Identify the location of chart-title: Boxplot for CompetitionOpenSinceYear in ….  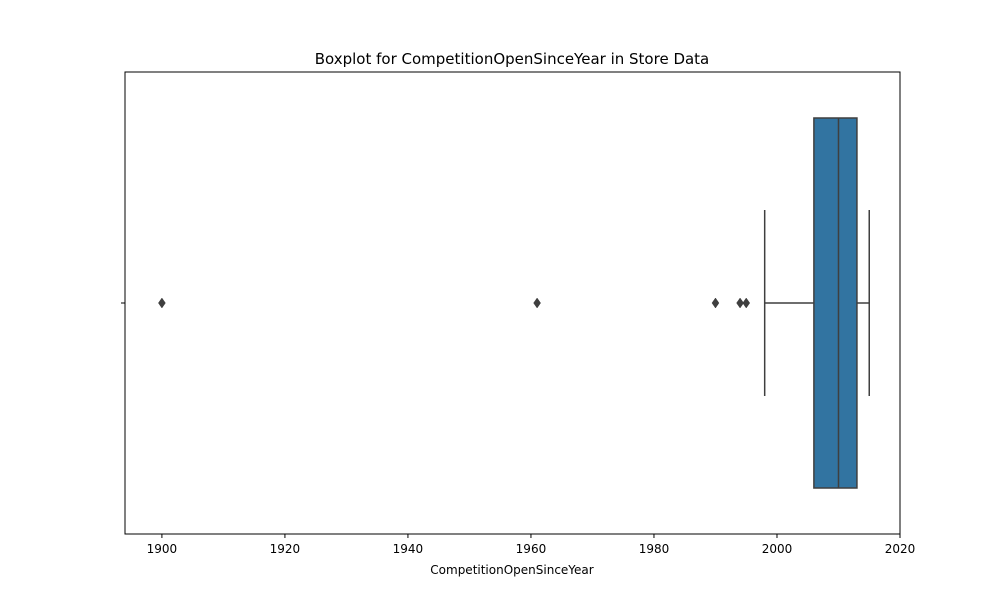
(512, 59).